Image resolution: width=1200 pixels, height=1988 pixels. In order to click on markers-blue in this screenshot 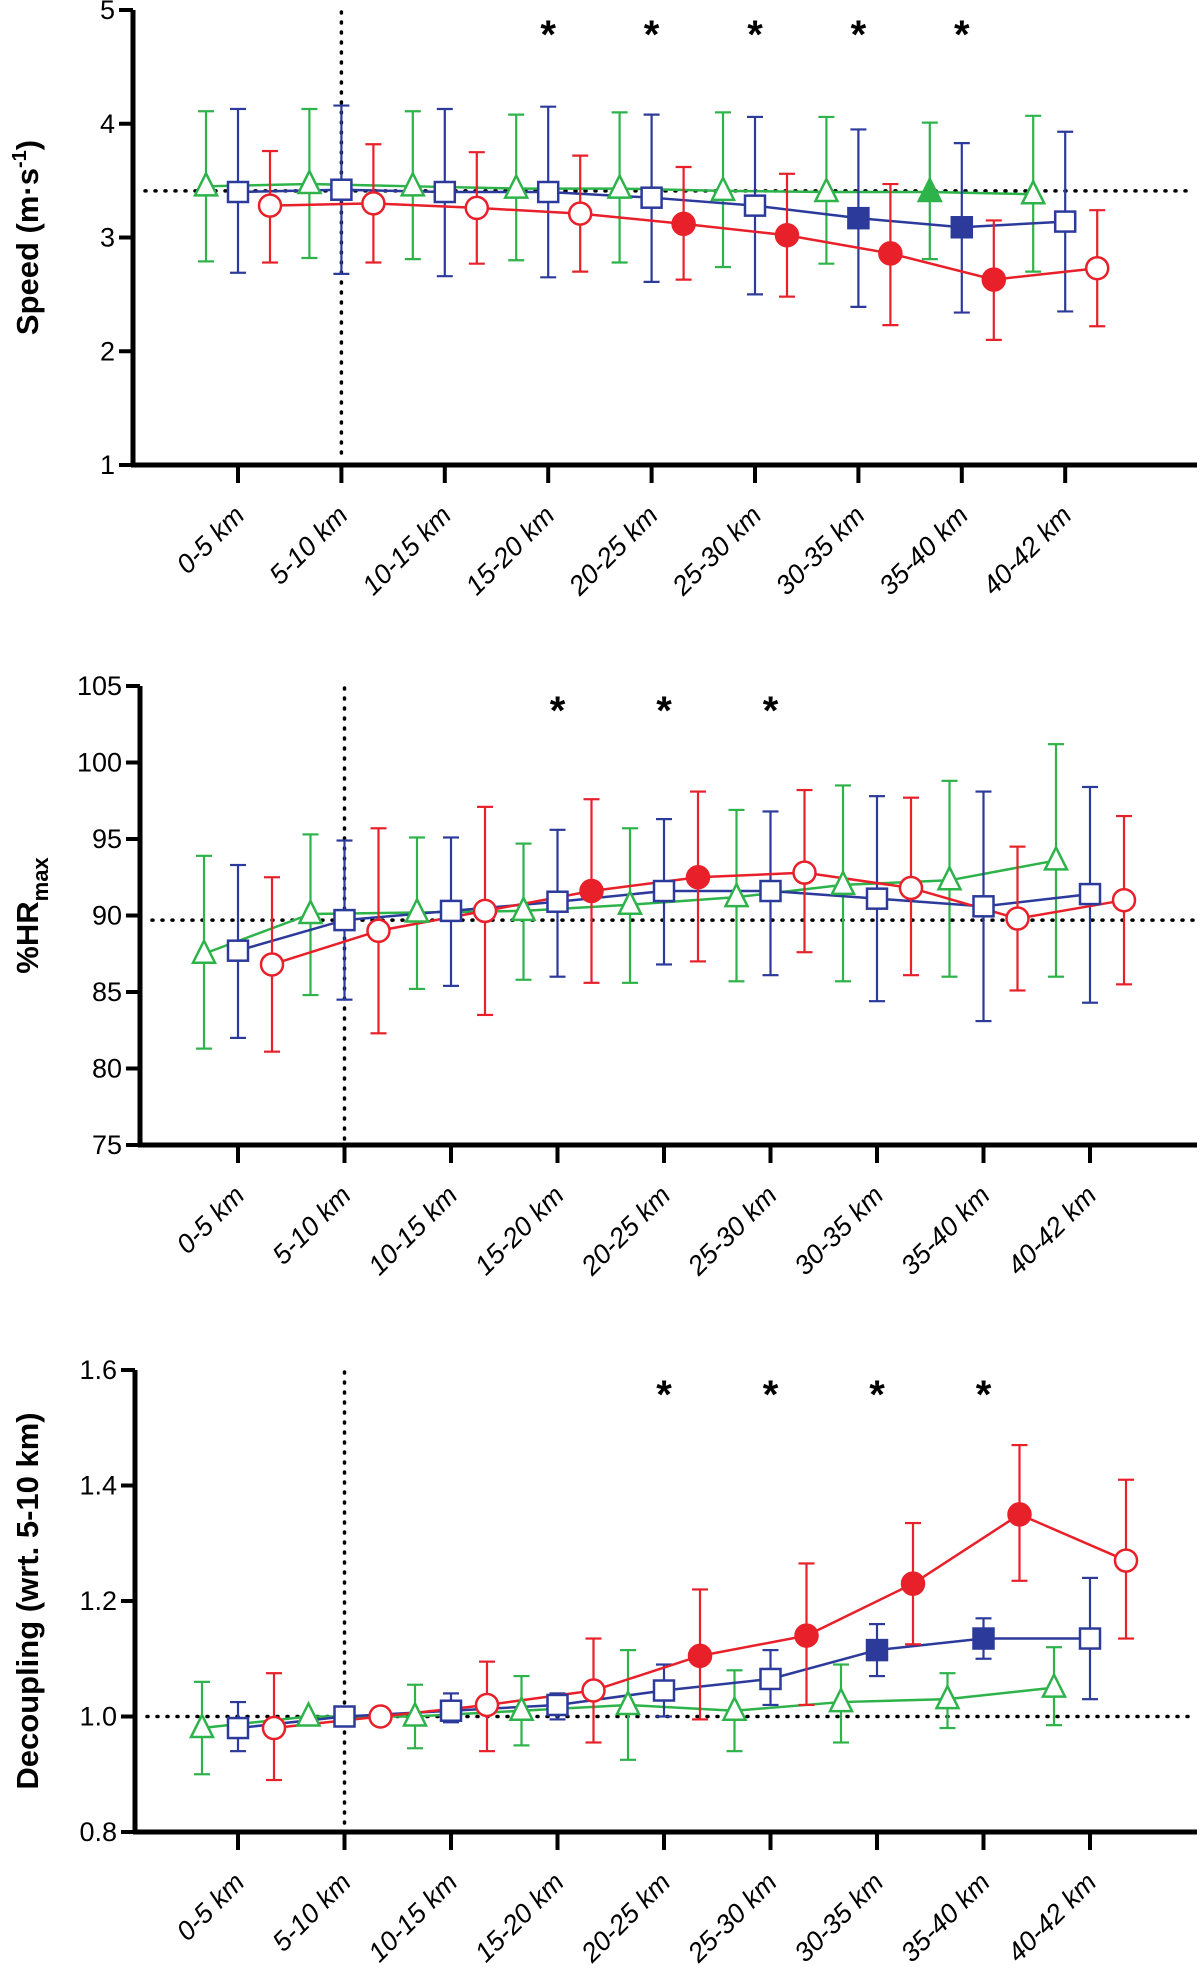, I will do `click(651, 208)`.